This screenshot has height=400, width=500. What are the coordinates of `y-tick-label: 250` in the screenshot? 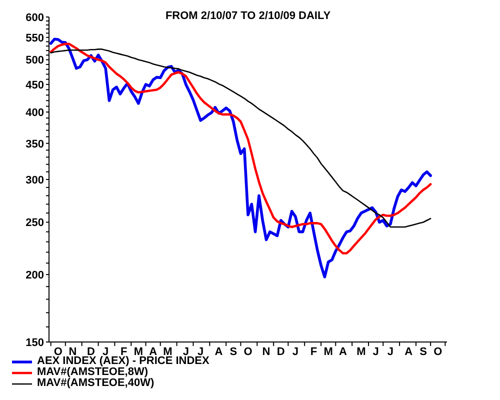 It's located at (35, 223).